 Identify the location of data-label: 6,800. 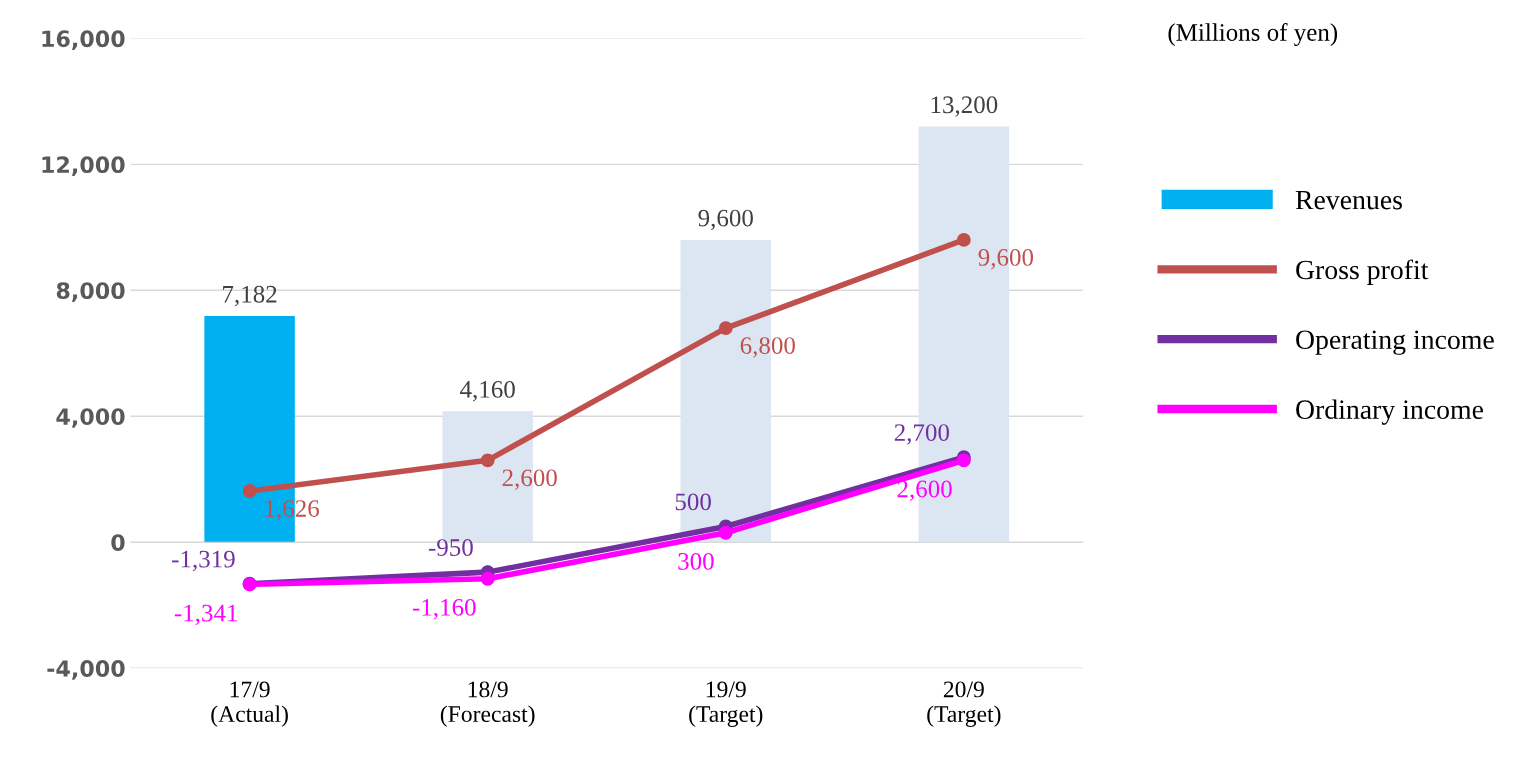
(767, 347).